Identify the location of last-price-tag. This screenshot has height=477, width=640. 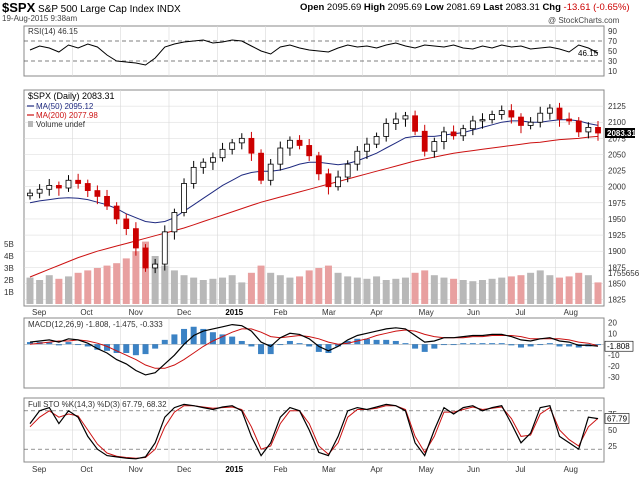
(620, 133).